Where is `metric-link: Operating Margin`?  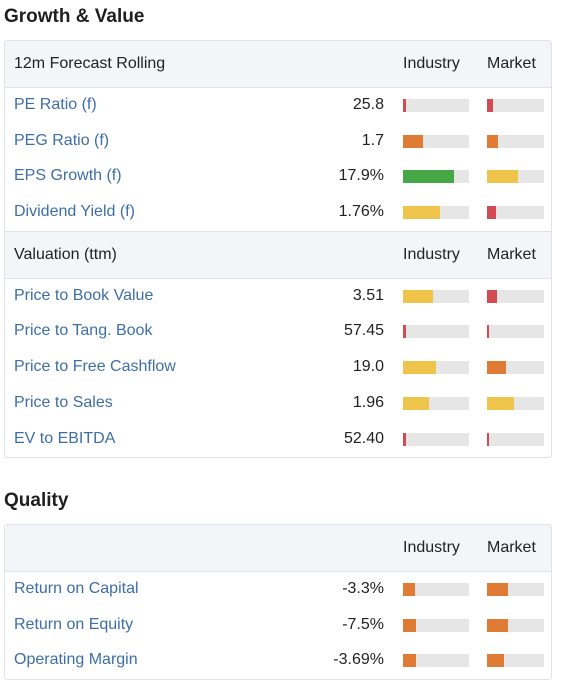 metric-link: Operating Margin is located at coordinates (76, 660).